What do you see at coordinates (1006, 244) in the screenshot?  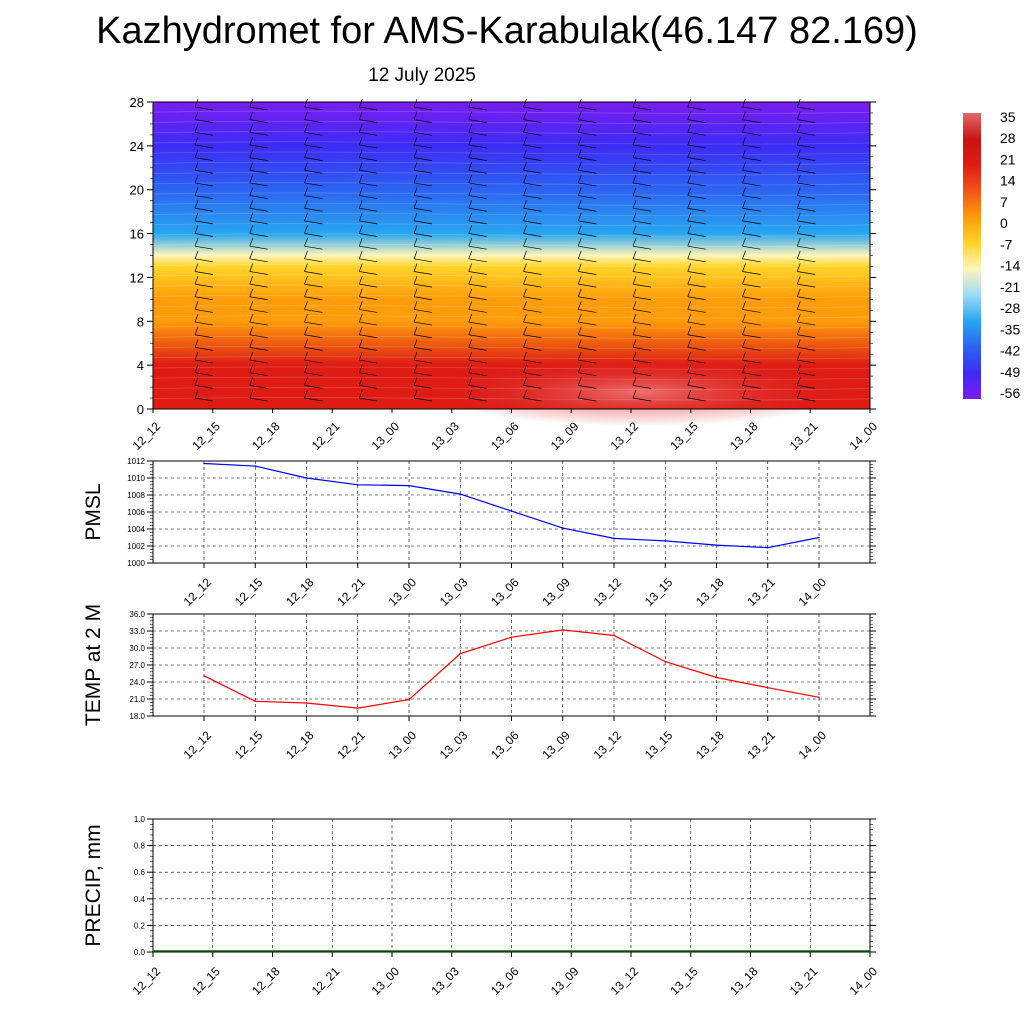 I see `colorbar-label: -7` at bounding box center [1006, 244].